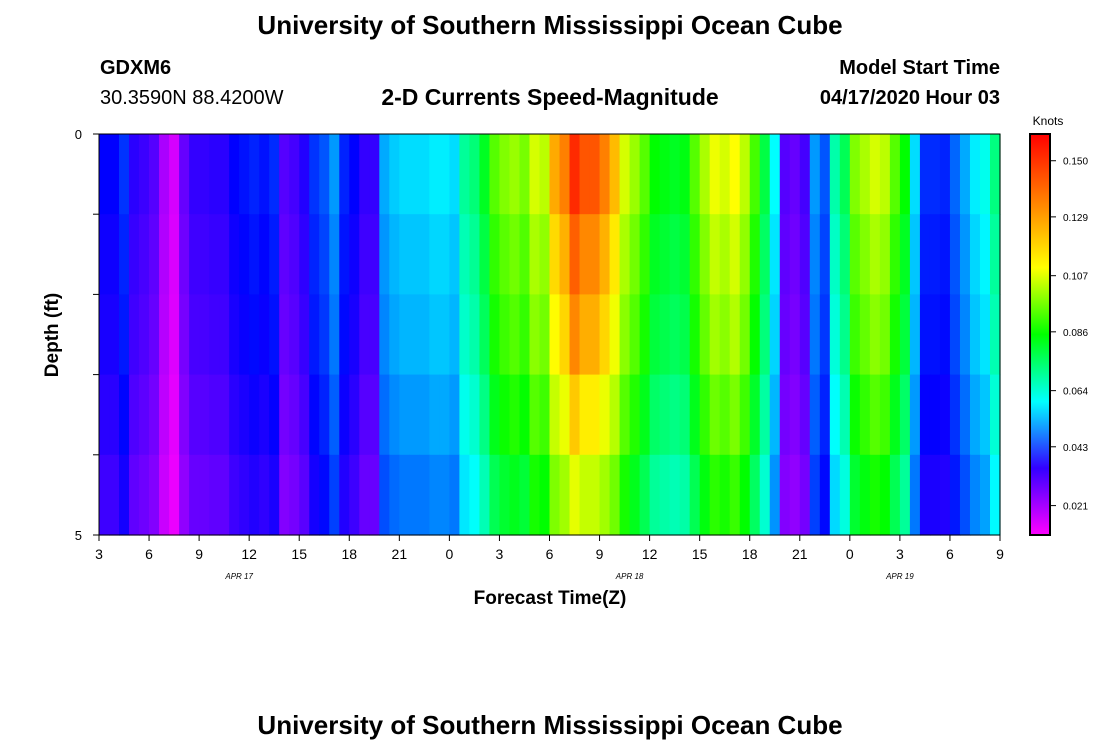 The height and width of the screenshot is (750, 1100). I want to click on x-tick-label: 18, so click(750, 554).